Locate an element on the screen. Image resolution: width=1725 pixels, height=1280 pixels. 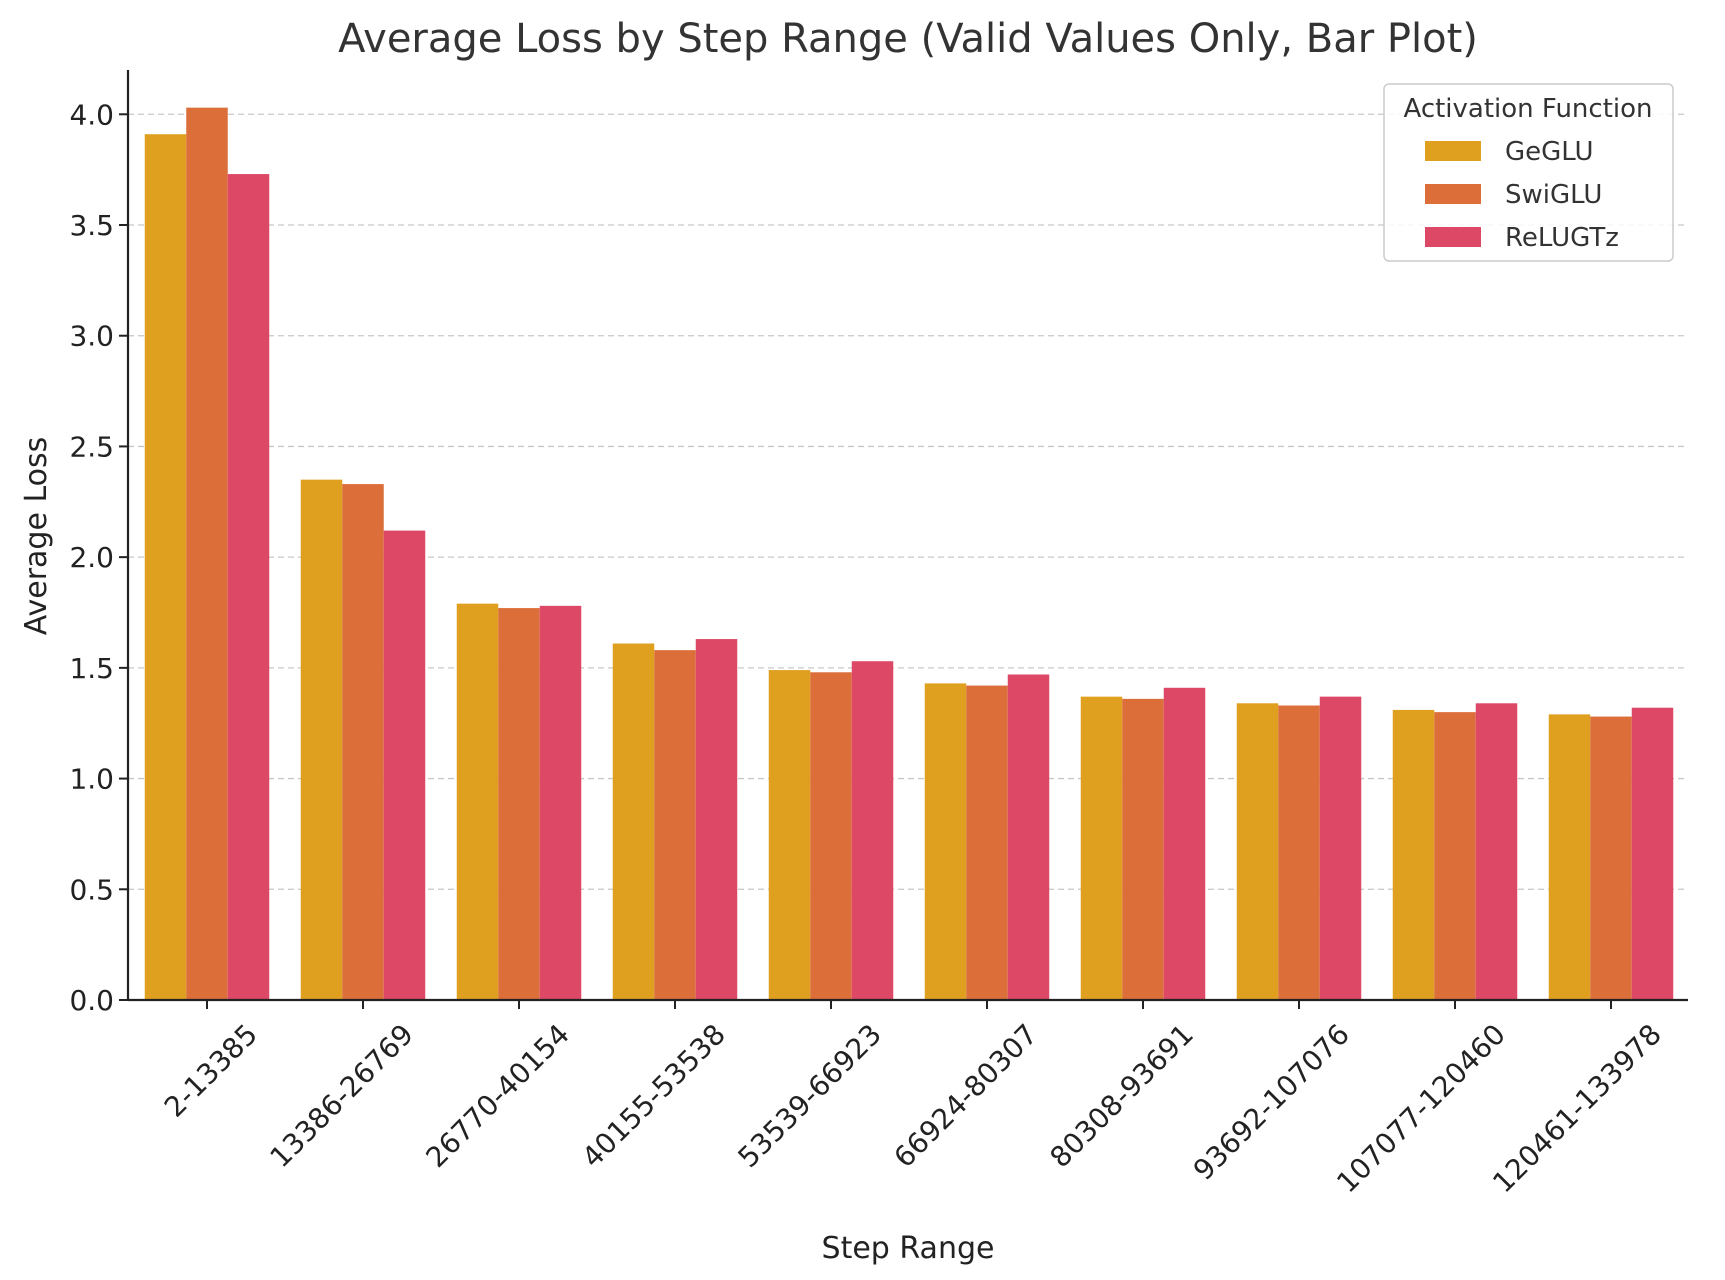
x-tick-label: 80308-93691 is located at coordinates (1122, 1096).